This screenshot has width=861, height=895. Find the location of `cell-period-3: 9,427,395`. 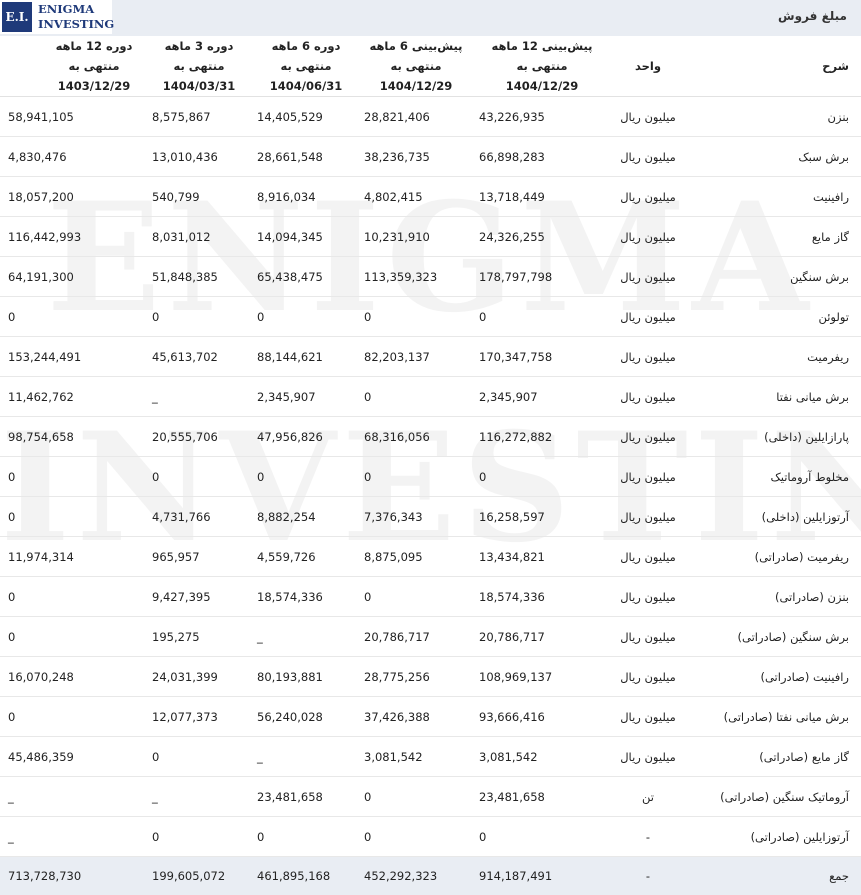

cell-period-3: 9,427,395 is located at coordinates (196, 597).